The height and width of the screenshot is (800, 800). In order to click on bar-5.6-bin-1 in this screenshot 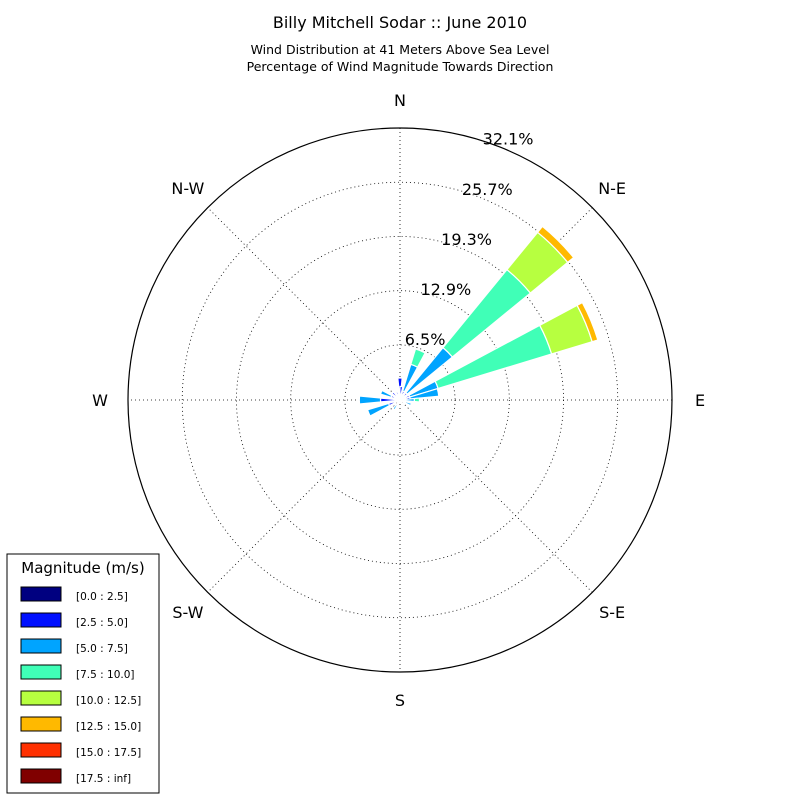, I will do `click(401, 392)`.